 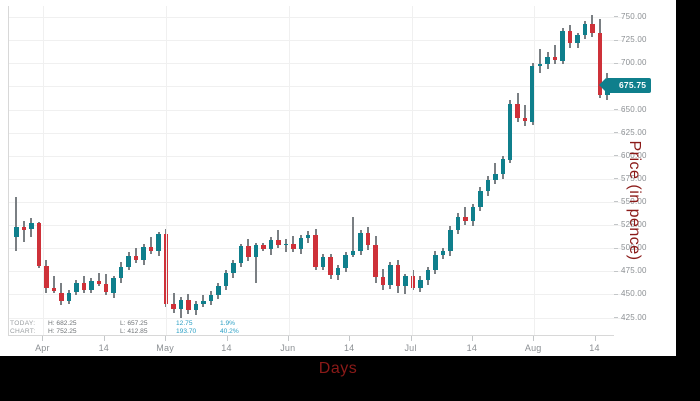 What do you see at coordinates (634, 200) in the screenshot?
I see `y-axis-title: Price (in pence)` at bounding box center [634, 200].